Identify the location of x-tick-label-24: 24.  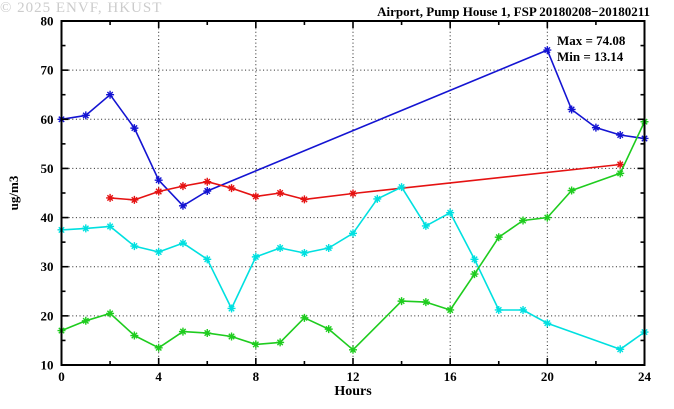
(645, 376).